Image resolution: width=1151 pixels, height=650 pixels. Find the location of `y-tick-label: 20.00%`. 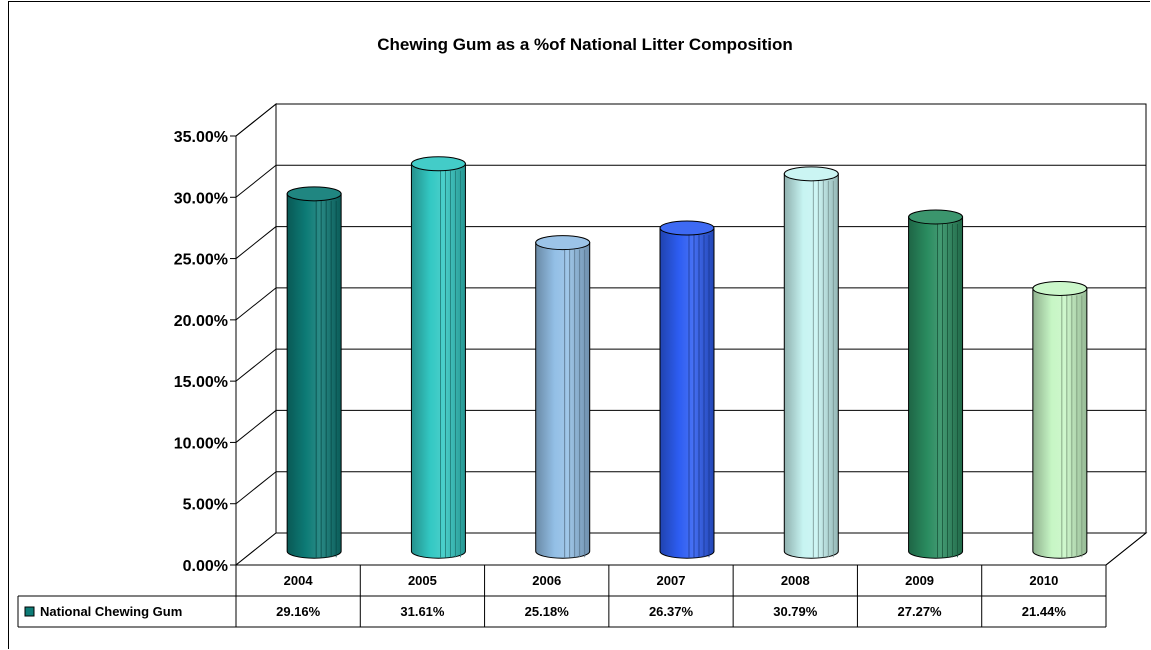

y-tick-label: 20.00% is located at coordinates (201, 321).